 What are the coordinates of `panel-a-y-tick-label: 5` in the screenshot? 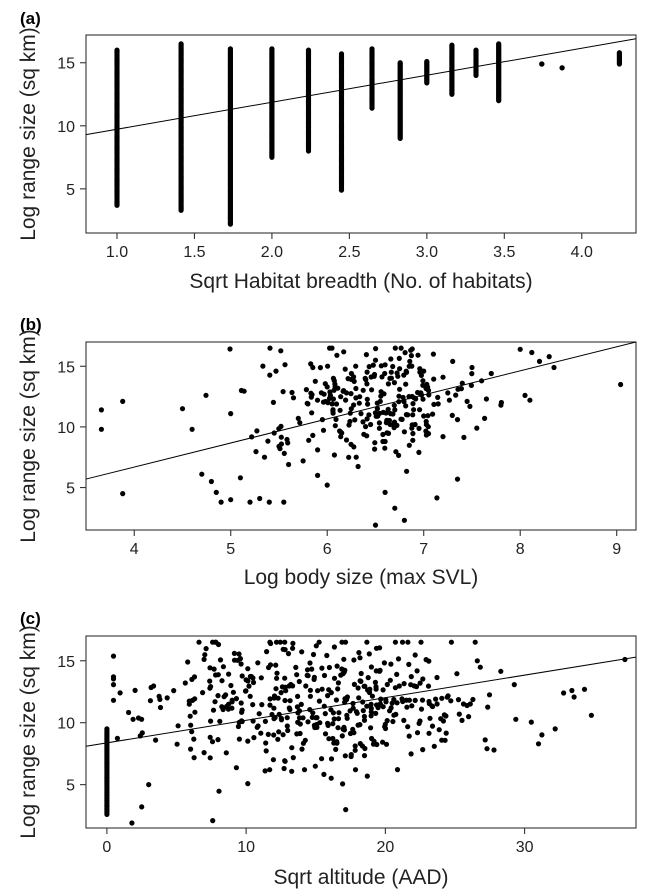 It's located at (70, 190).